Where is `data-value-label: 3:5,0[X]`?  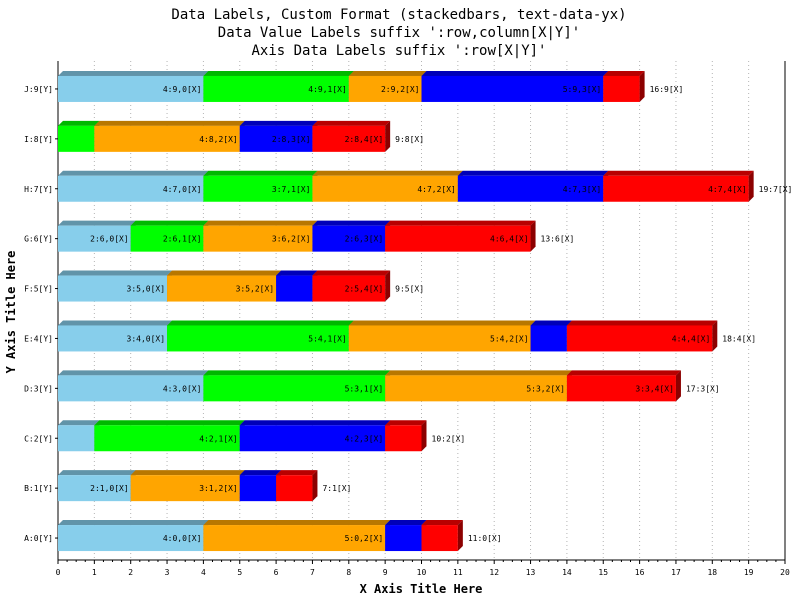
data-value-label: 3:5,0[X] is located at coordinates (146, 289).